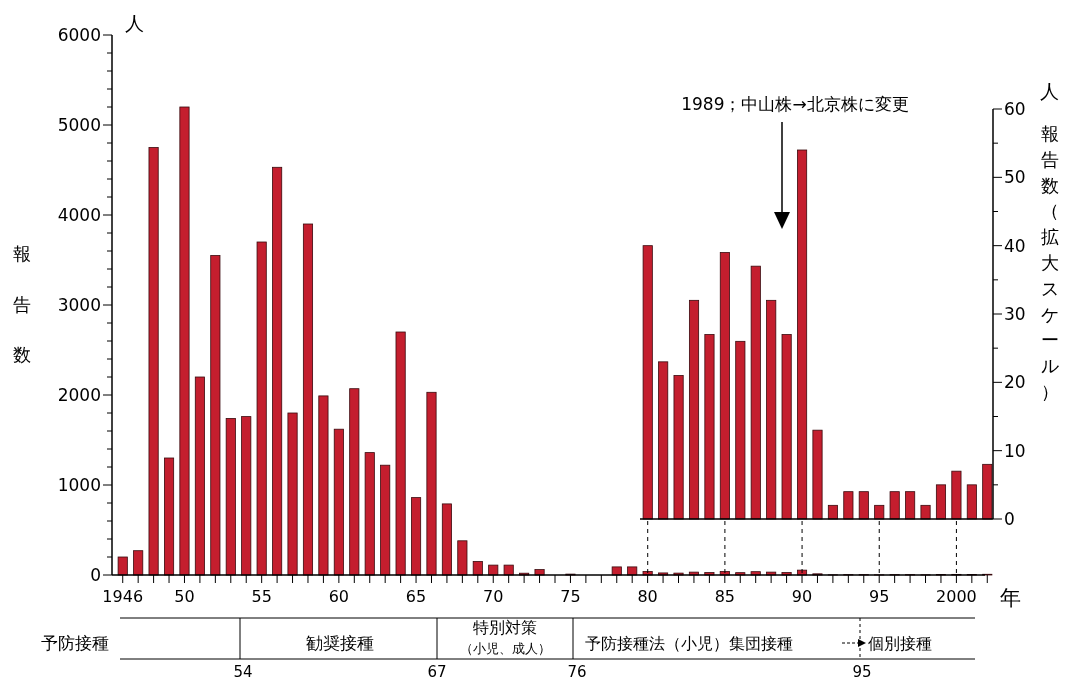 This screenshot has height=682, width=1067. I want to click on y-tick-label: 20, so click(1015, 382).